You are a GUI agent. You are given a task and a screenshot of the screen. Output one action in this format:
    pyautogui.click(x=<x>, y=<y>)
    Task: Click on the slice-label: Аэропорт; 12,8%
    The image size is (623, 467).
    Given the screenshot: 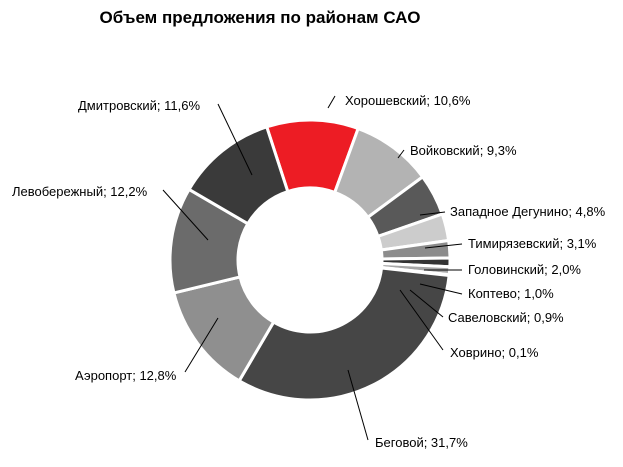 What is the action you would take?
    pyautogui.click(x=126, y=375)
    